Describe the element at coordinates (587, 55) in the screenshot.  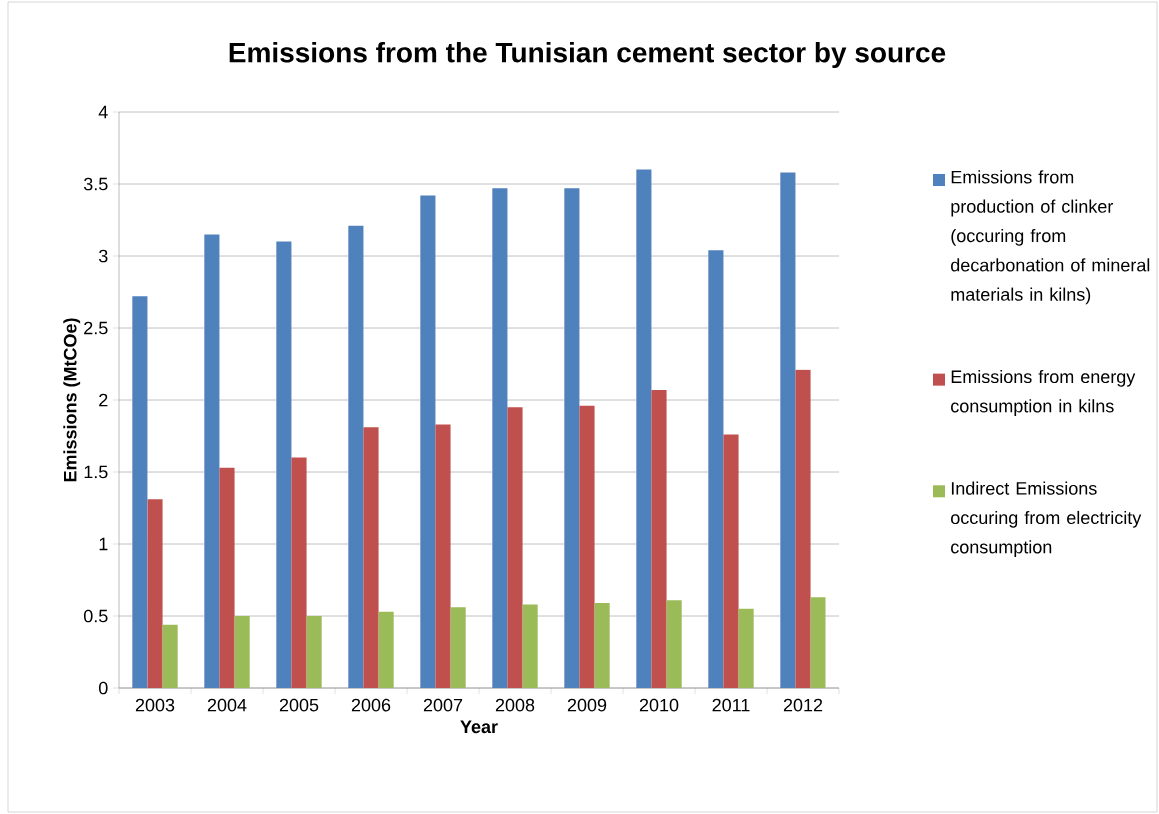
I see `chart-title: Emissions from the Tunisian cement sector by source` at that location.